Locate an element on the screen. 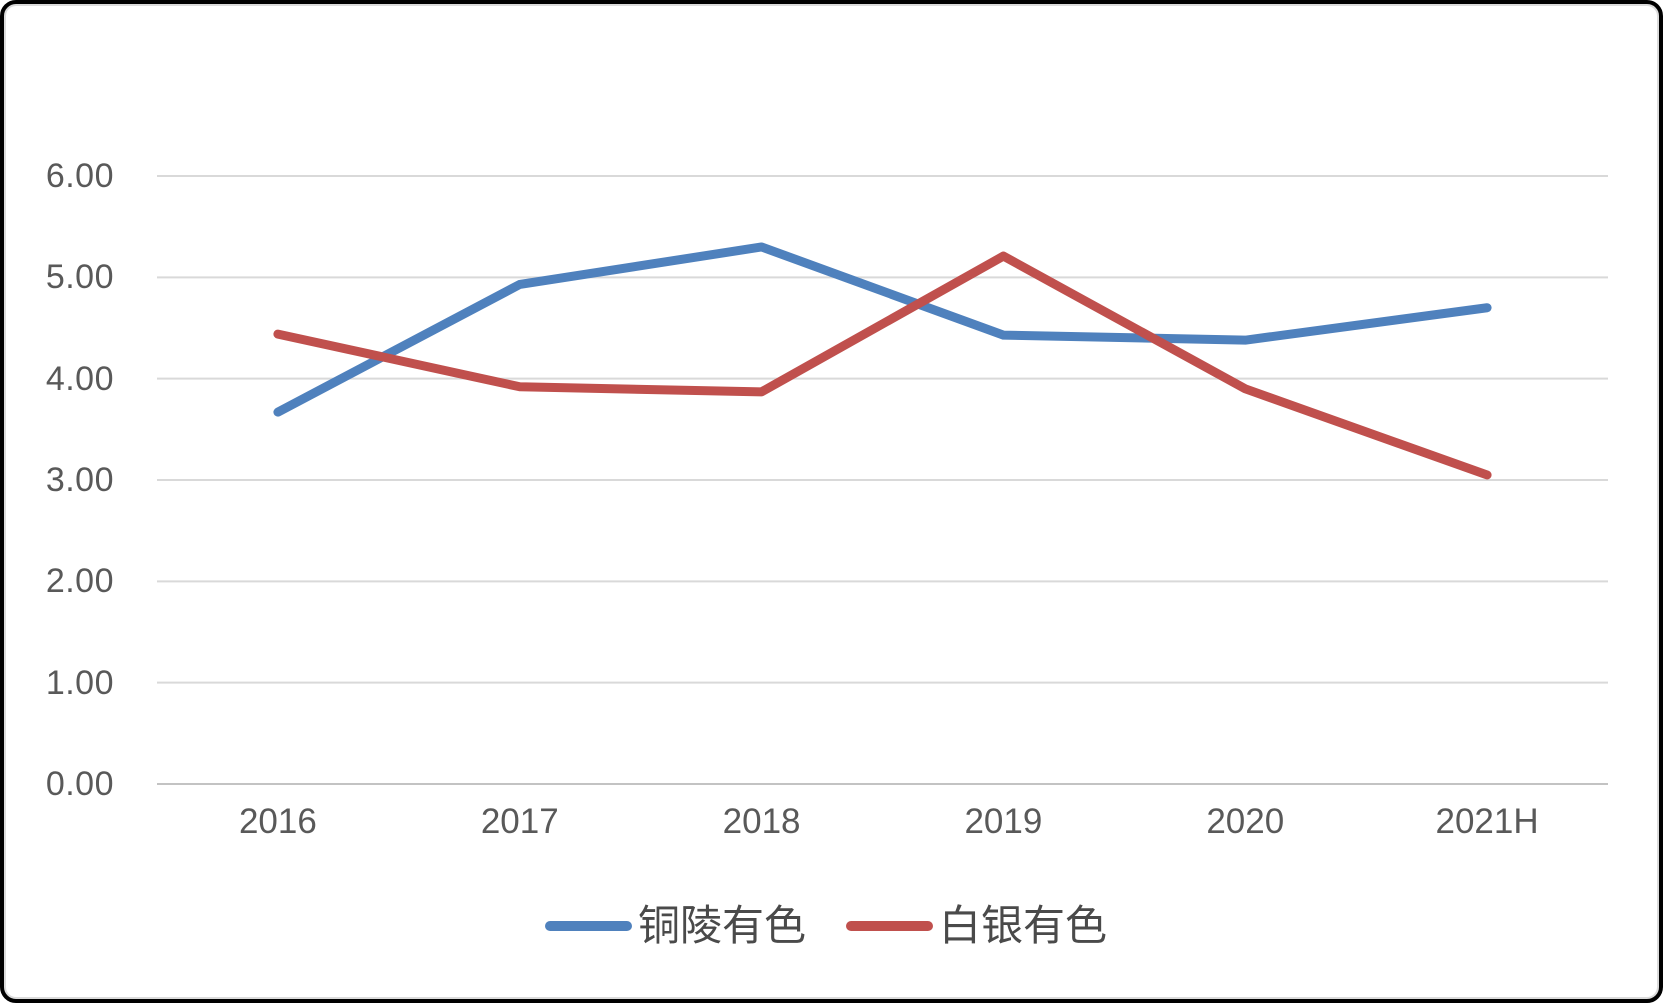  legend-item-series2: 白银有色 is located at coordinates (976, 926).